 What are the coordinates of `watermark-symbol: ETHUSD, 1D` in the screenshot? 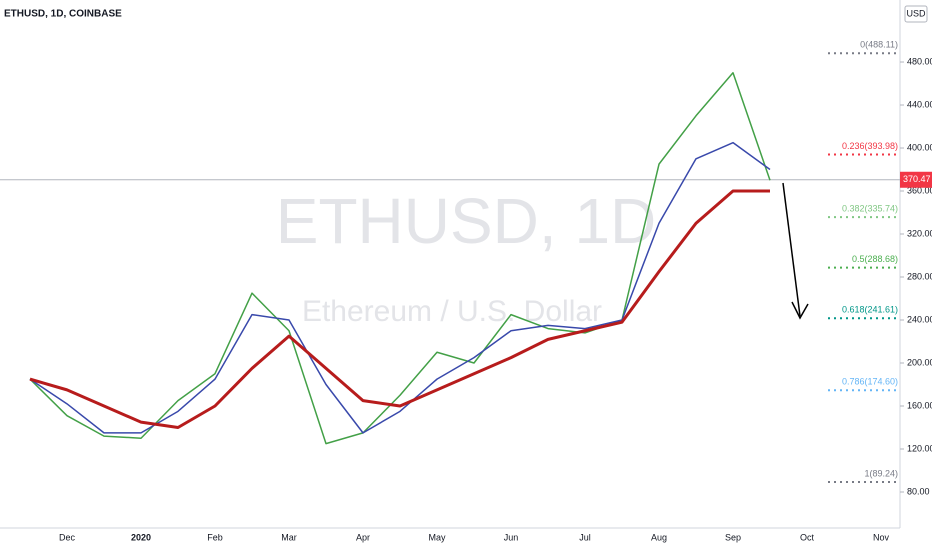 It's located at (466, 221).